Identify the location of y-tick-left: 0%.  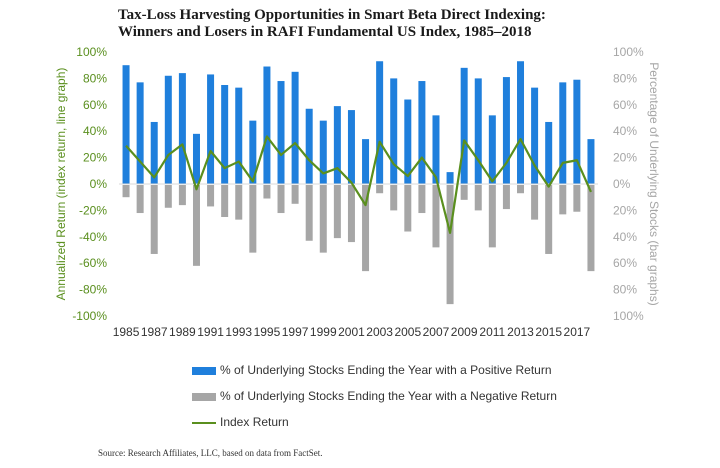
(99, 184).